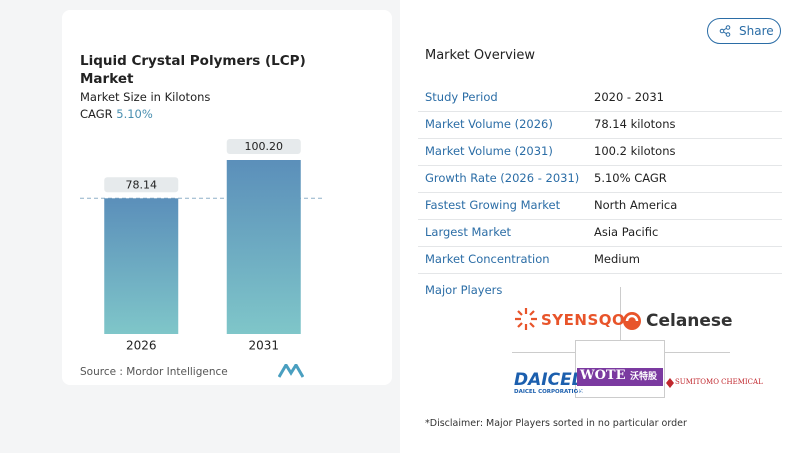  Describe the element at coordinates (756, 31) in the screenshot. I see `share-label: Share` at that location.